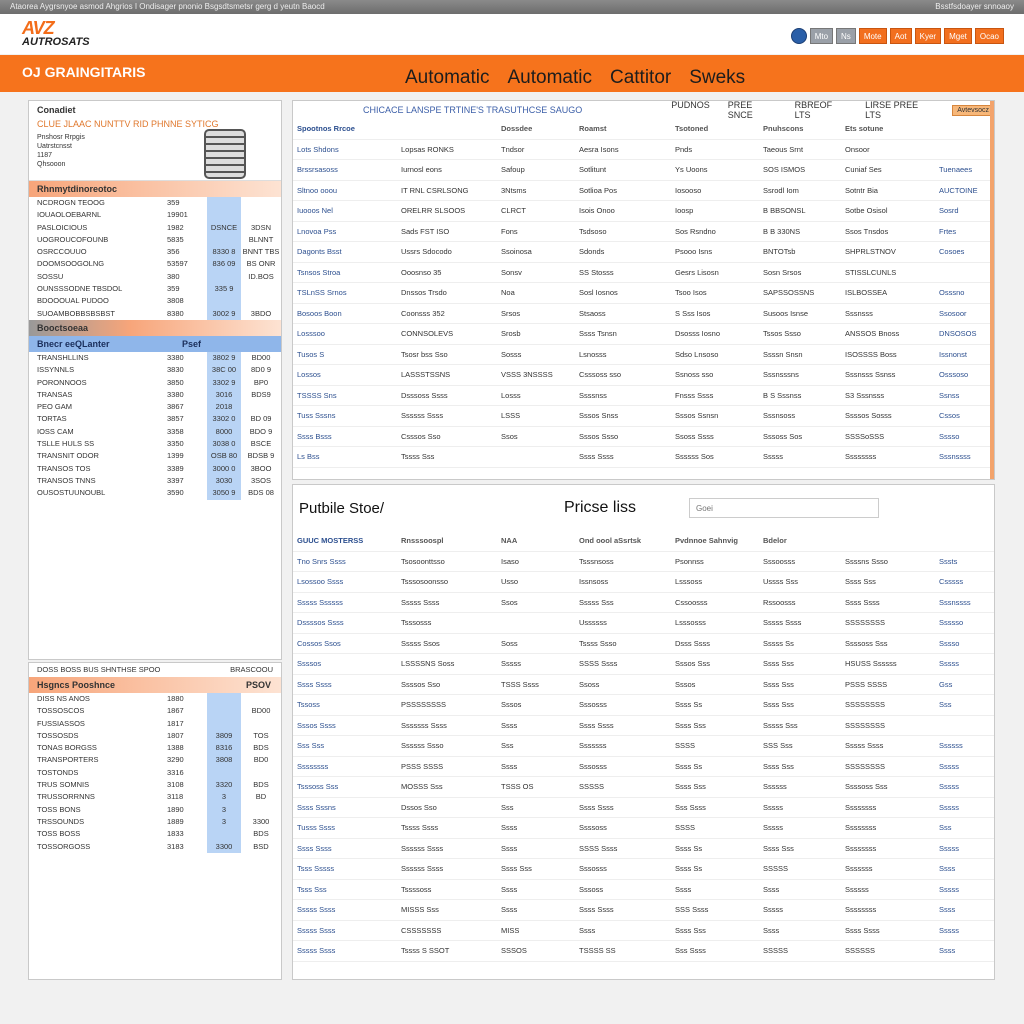 The height and width of the screenshot is (1024, 1024). Describe the element at coordinates (155, 370) in the screenshot. I see `list-item: ISSYNNLS 3830 38C 00 8D0 9` at that location.